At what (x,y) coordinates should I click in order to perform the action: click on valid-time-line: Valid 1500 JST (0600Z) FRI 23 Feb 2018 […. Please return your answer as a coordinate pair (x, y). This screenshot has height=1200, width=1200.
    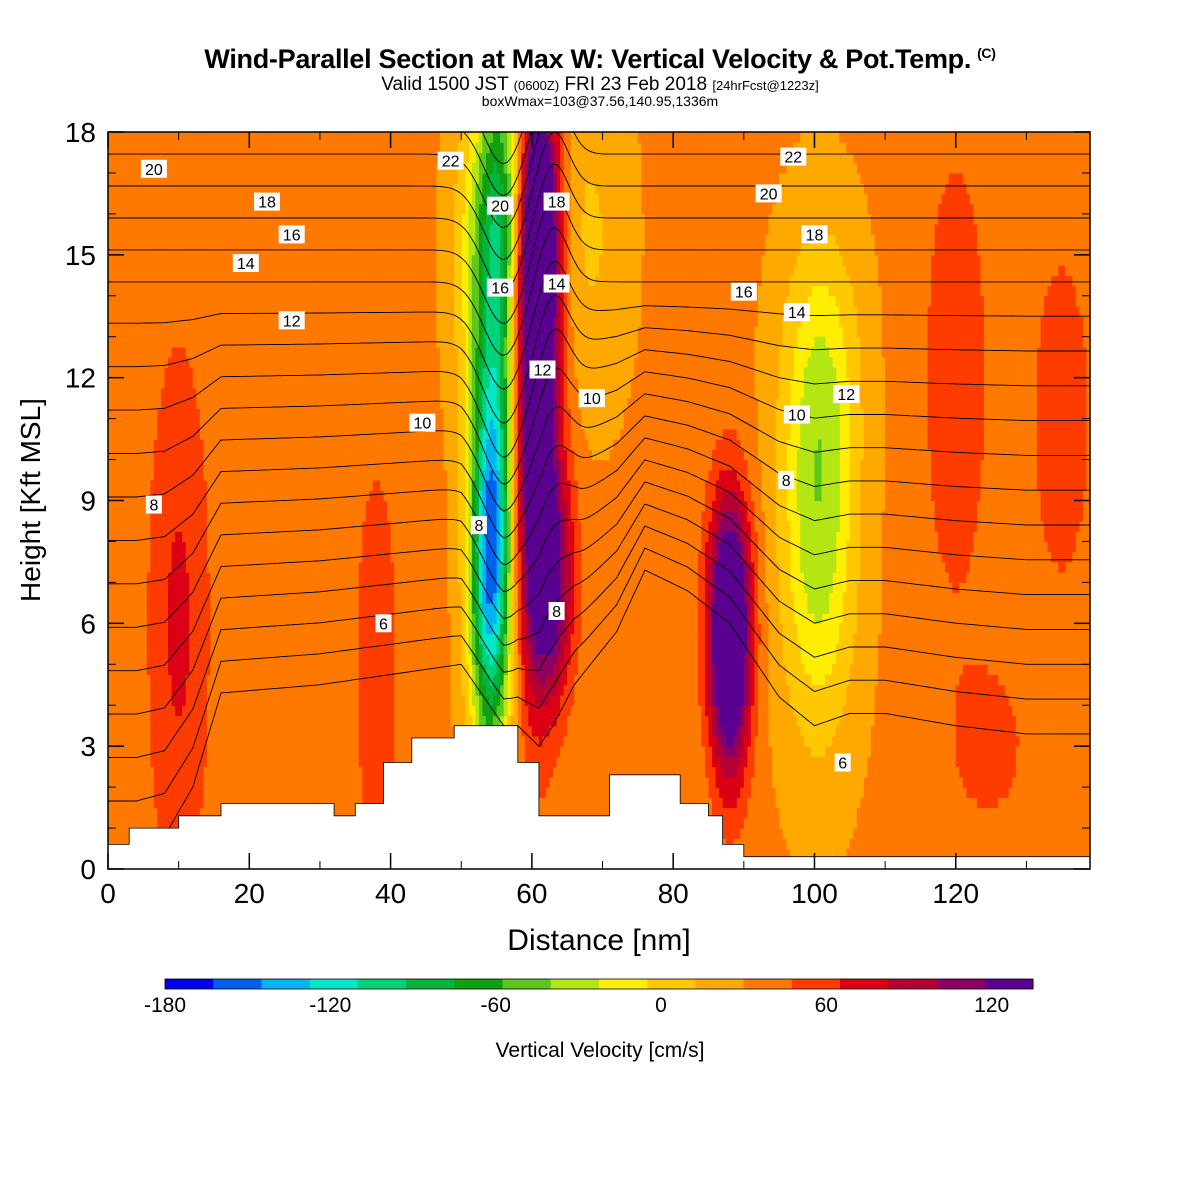
    Looking at the image, I should click on (600, 85).